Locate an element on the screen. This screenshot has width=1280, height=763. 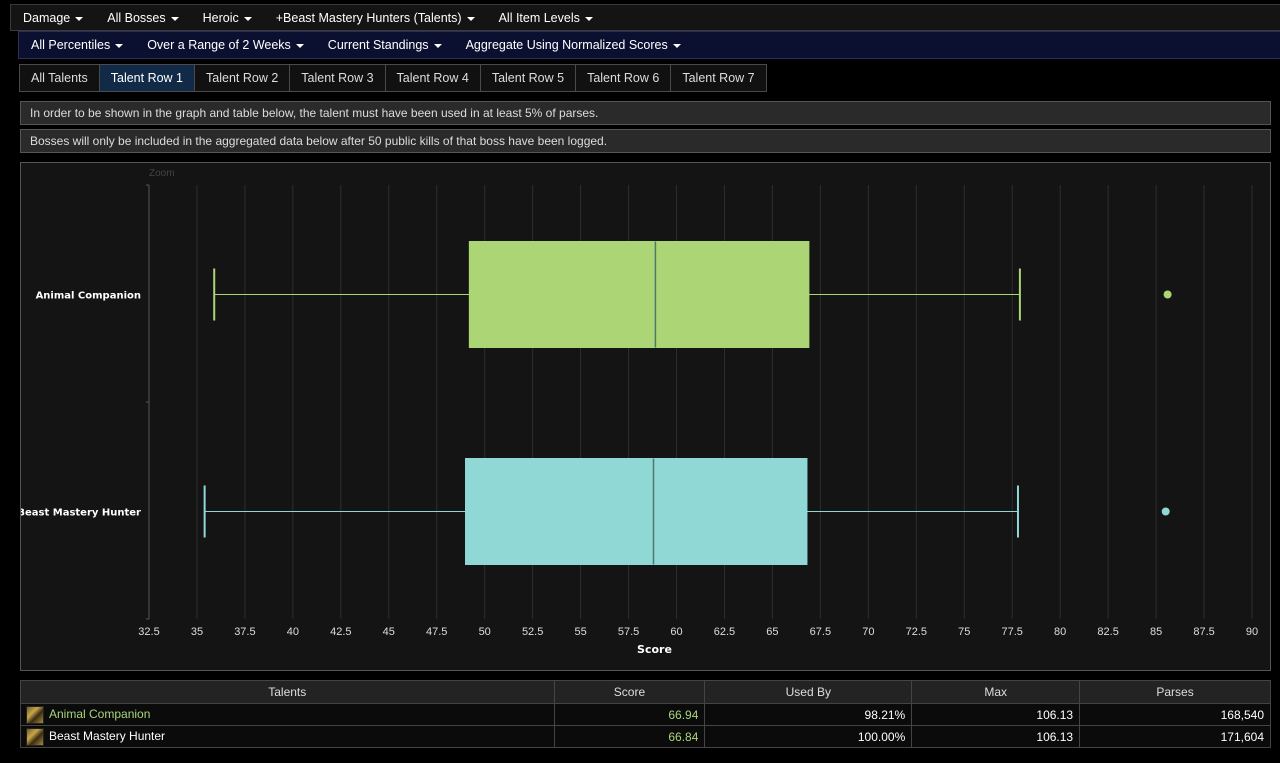
talent-name: Animal Companion is located at coordinates (100, 713).